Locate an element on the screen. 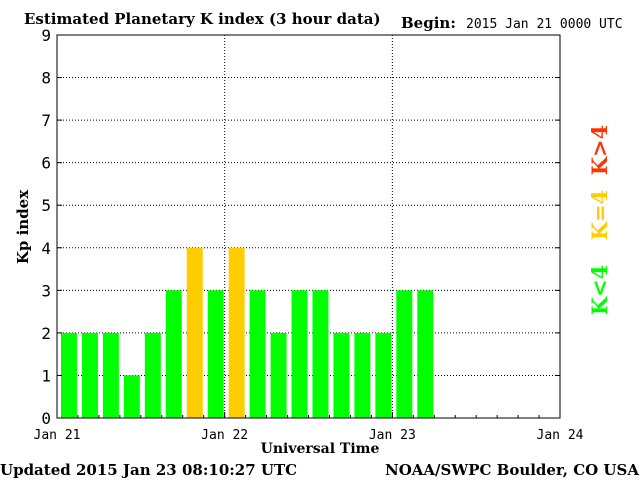 The width and height of the screenshot is (640, 480). legend-high: K>4 is located at coordinates (599, 150).